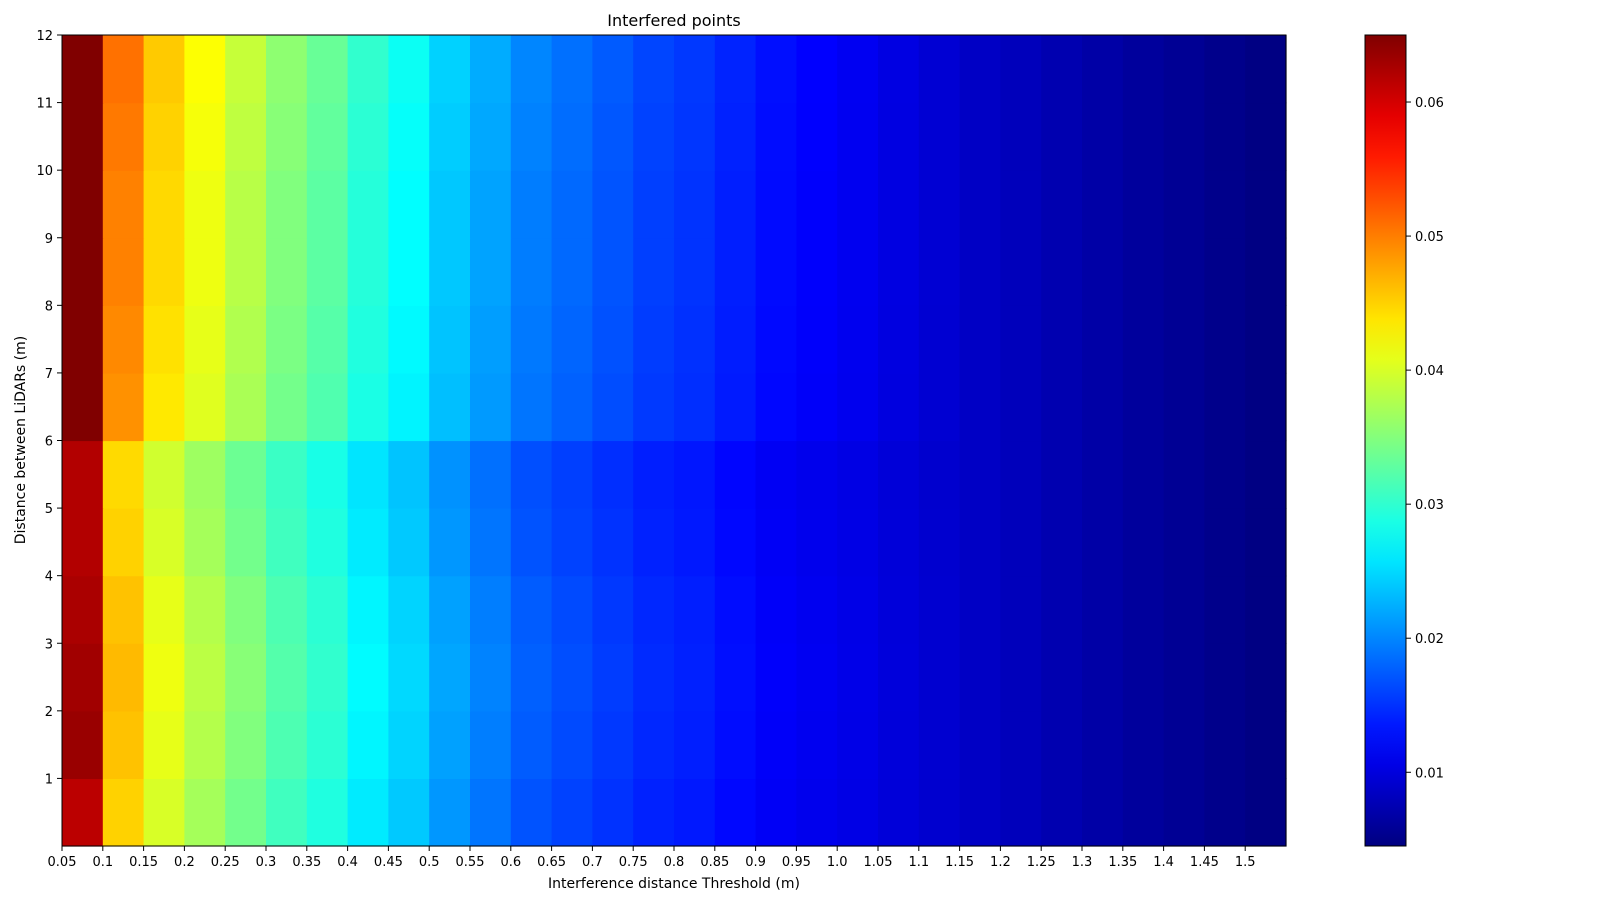 This screenshot has width=1600, height=905. I want to click on x-tick-label: 1.45, so click(1204, 862).